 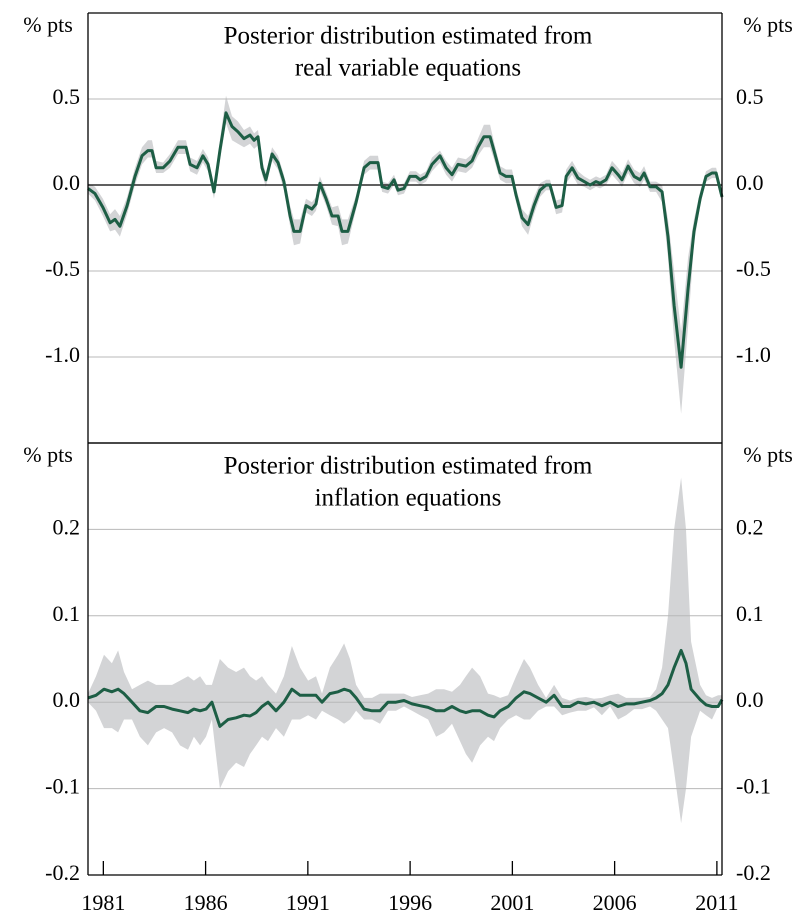 What do you see at coordinates (67, 526) in the screenshot?
I see `y-tick-label: 0.2` at bounding box center [67, 526].